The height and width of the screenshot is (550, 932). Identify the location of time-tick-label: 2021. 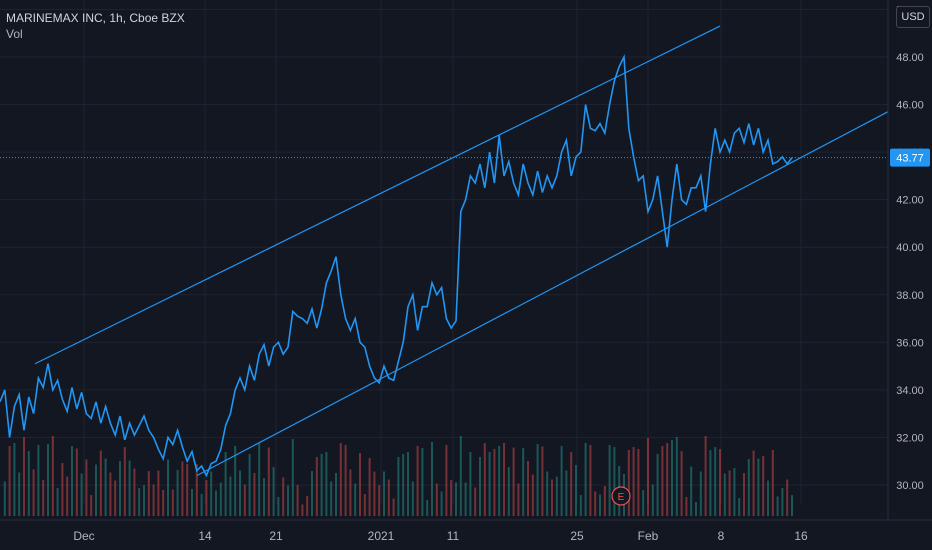
(381, 536).